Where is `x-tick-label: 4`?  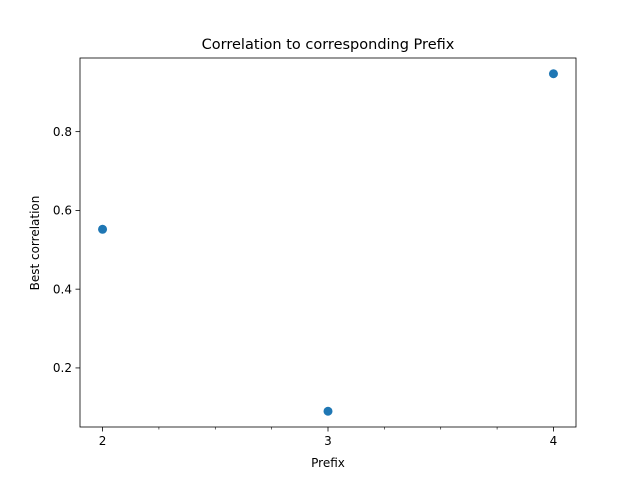 x-tick-label: 4 is located at coordinates (554, 441).